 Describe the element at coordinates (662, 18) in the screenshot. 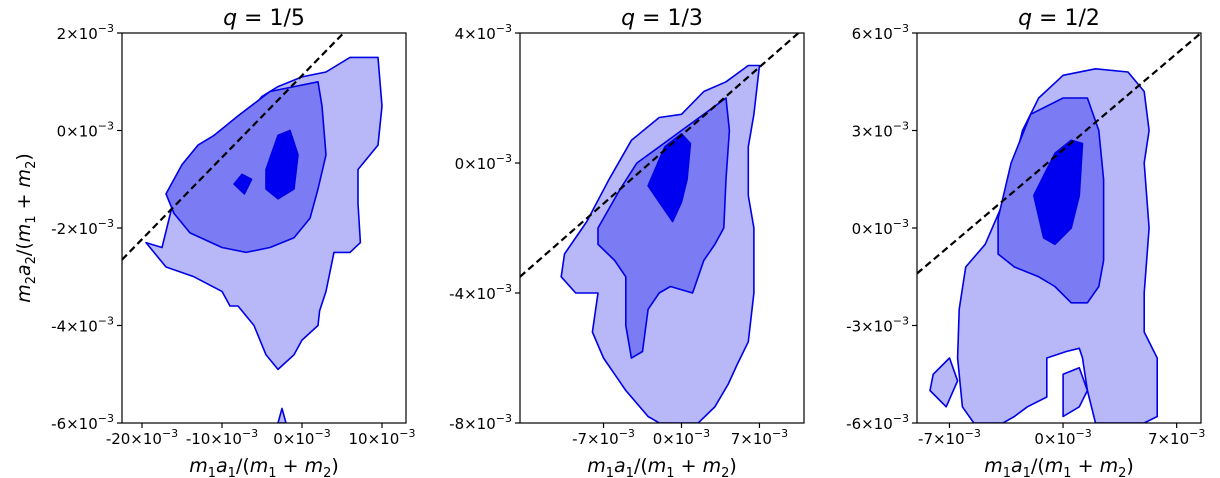

I see `chart-title: q = 1/3` at that location.